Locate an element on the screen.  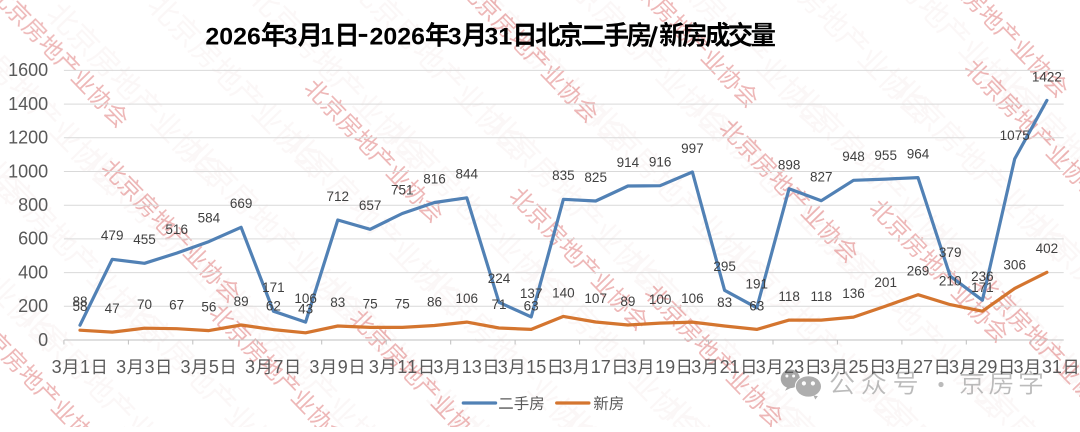
svg-text: 62 is located at coordinates (273, 306).